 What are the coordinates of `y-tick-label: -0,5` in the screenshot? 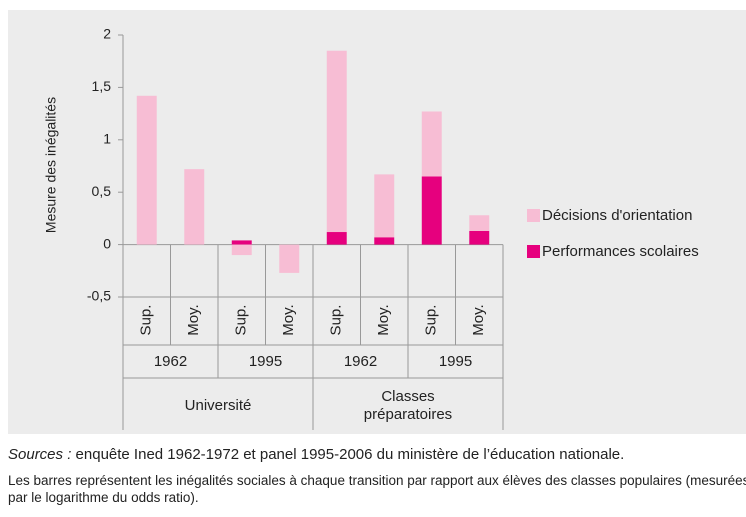 It's located at (99, 296).